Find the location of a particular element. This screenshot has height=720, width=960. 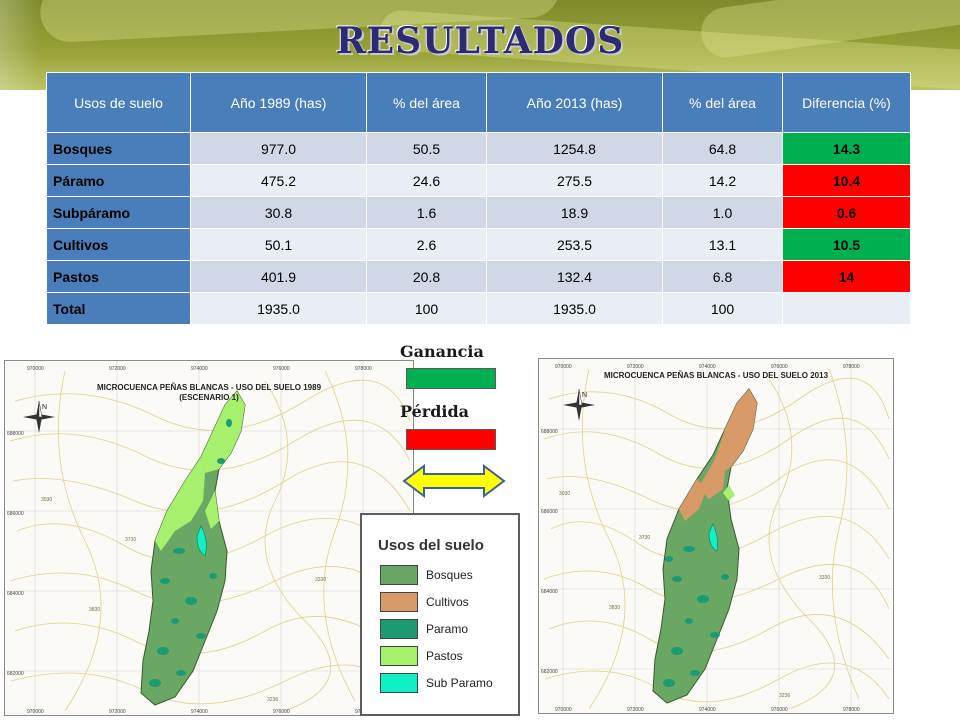

legend-item-bosques: Bosques is located at coordinates (445, 576).